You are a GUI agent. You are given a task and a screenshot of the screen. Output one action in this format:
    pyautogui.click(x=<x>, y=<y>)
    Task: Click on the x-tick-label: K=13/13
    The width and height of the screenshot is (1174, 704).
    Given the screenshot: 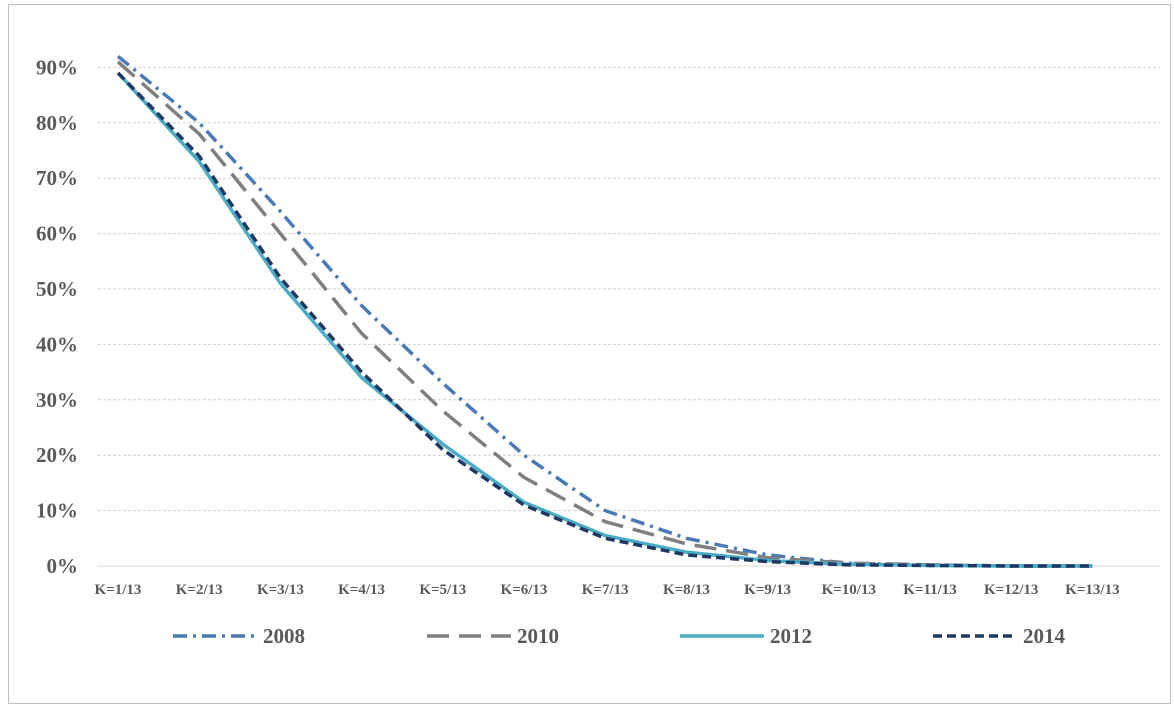 What is the action you would take?
    pyautogui.click(x=1092, y=590)
    